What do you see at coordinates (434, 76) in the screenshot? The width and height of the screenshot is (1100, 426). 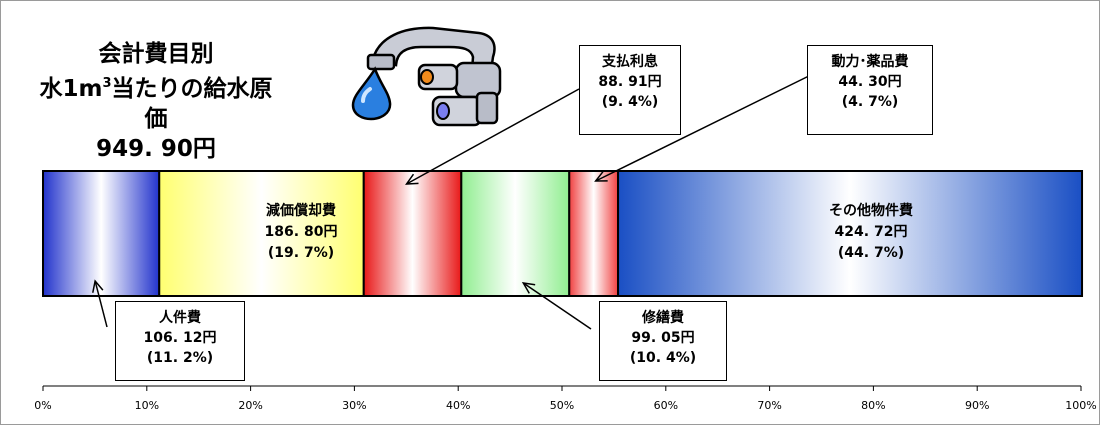 I see `faucet-icon` at bounding box center [434, 76].